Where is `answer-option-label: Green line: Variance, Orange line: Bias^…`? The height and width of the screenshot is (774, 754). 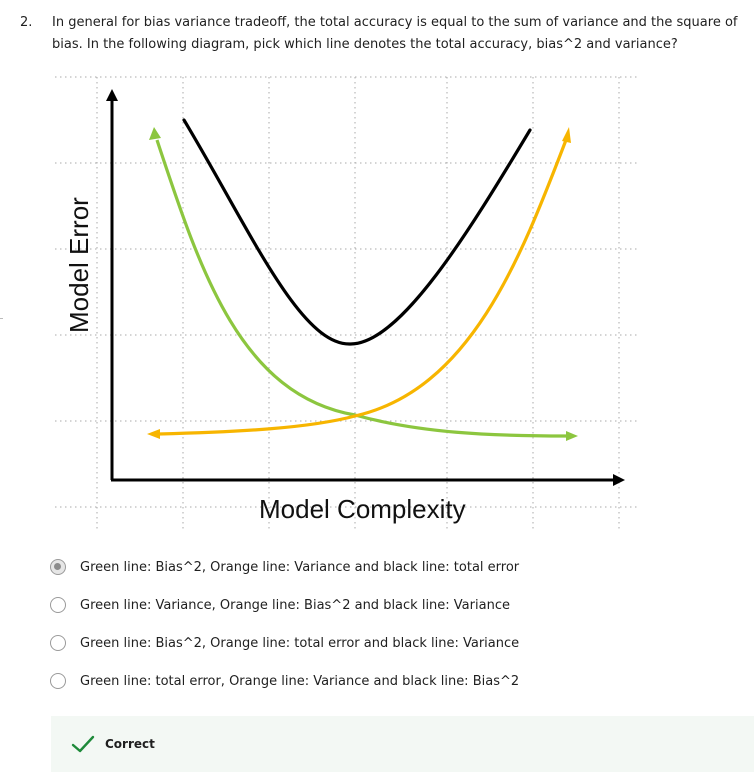 answer-option-label: Green line: Variance, Orange line: Bias^… is located at coordinates (295, 605).